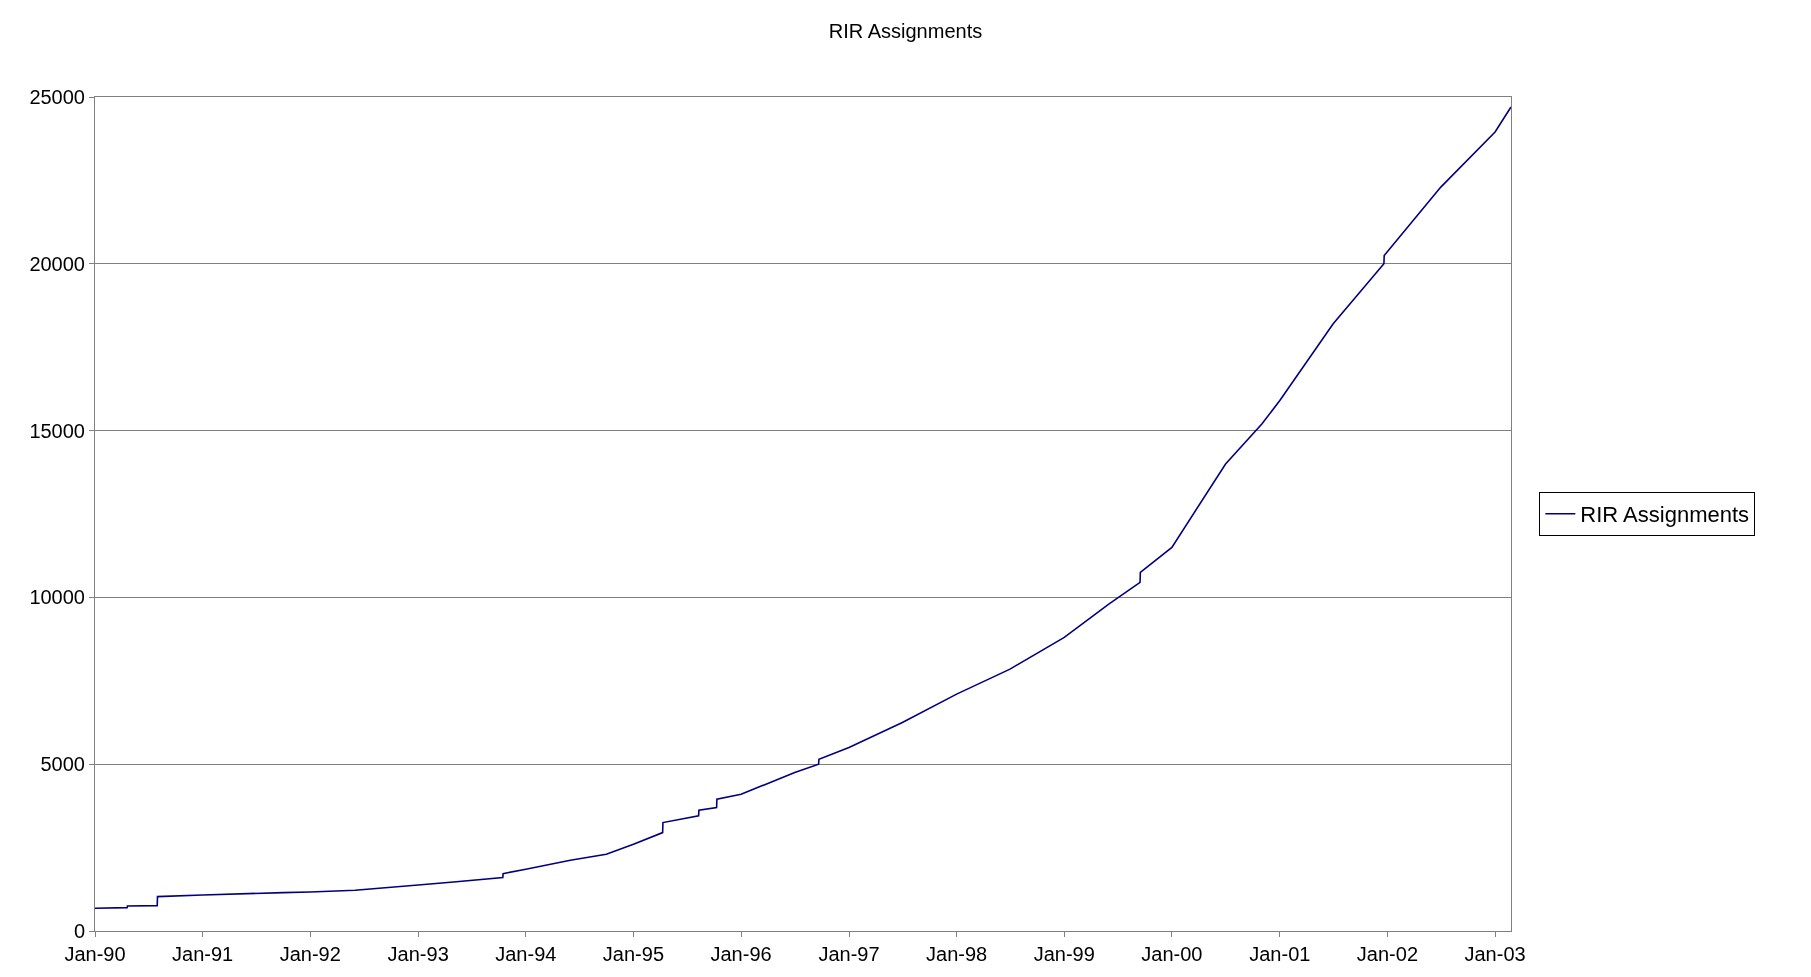  I want to click on x-tick-label: Jan-93, so click(418, 954).